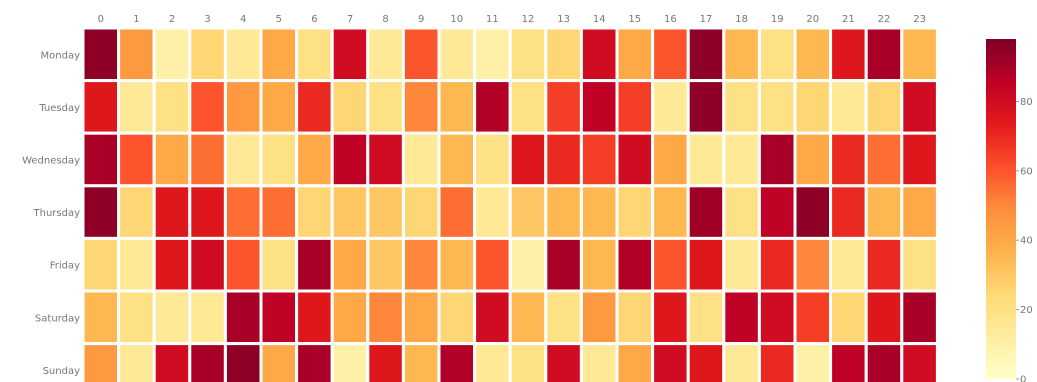 The image size is (1037, 382). I want to click on colorbar-tick-label: 0, so click(1023, 378).